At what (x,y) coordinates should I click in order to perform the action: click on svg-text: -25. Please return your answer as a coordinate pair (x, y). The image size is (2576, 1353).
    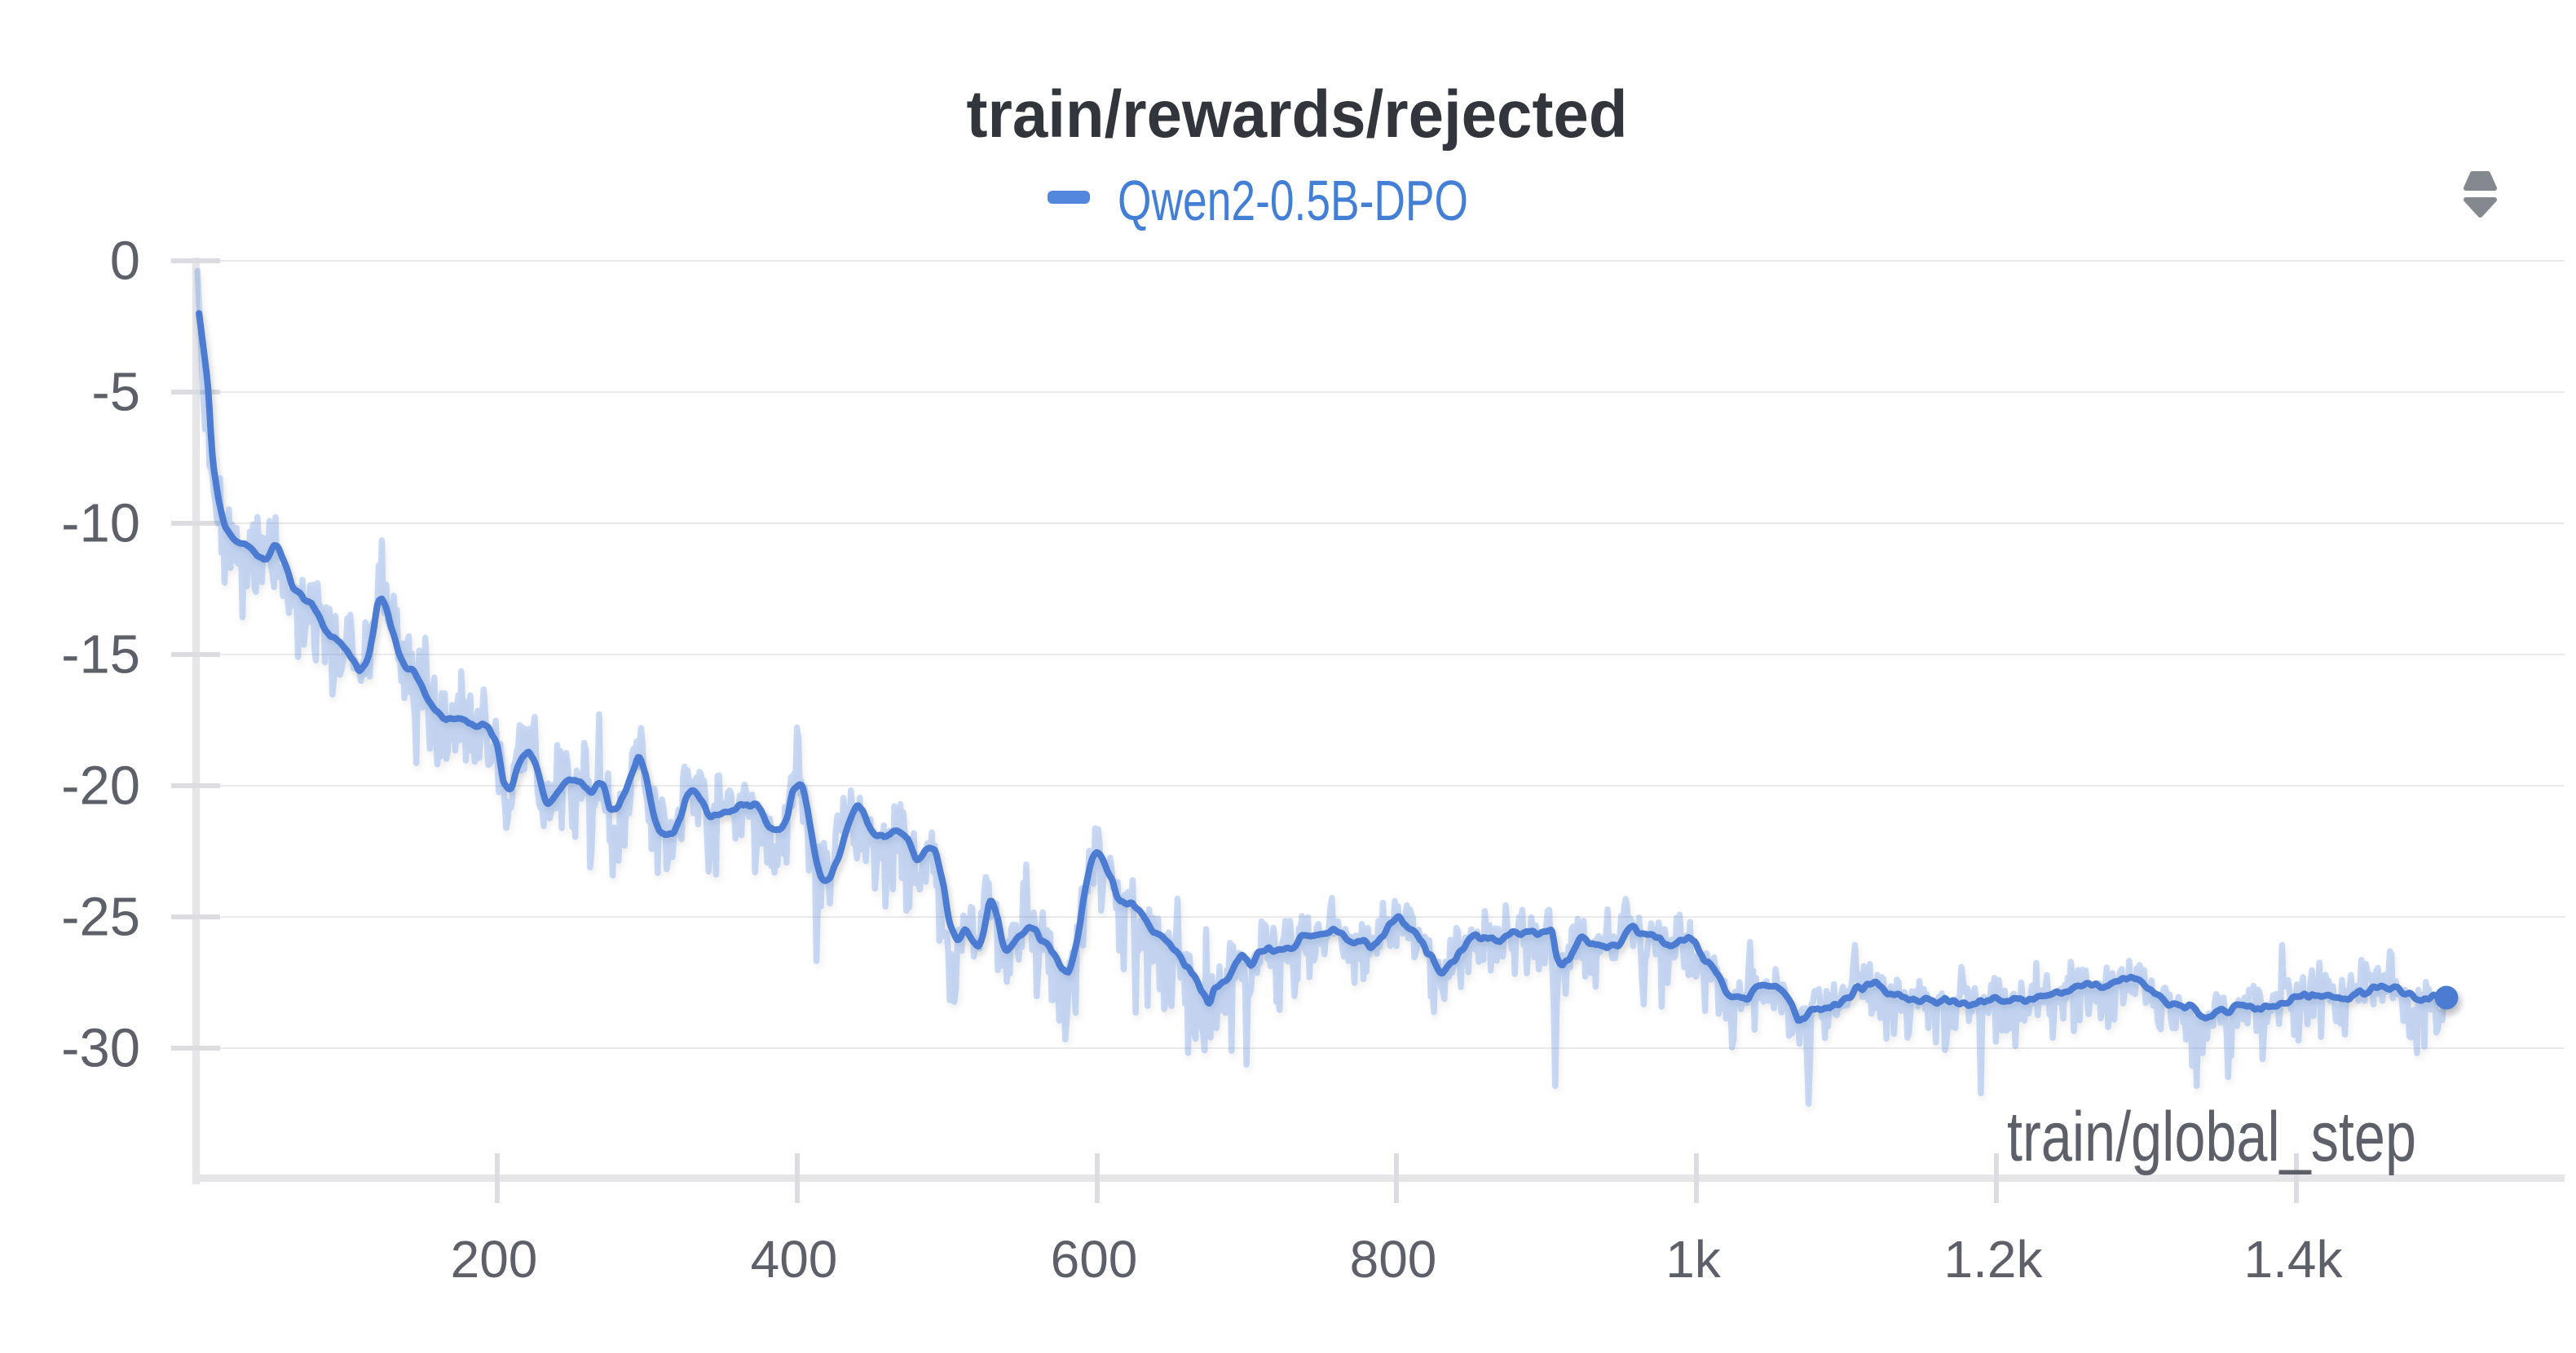
    Looking at the image, I should click on (100, 917).